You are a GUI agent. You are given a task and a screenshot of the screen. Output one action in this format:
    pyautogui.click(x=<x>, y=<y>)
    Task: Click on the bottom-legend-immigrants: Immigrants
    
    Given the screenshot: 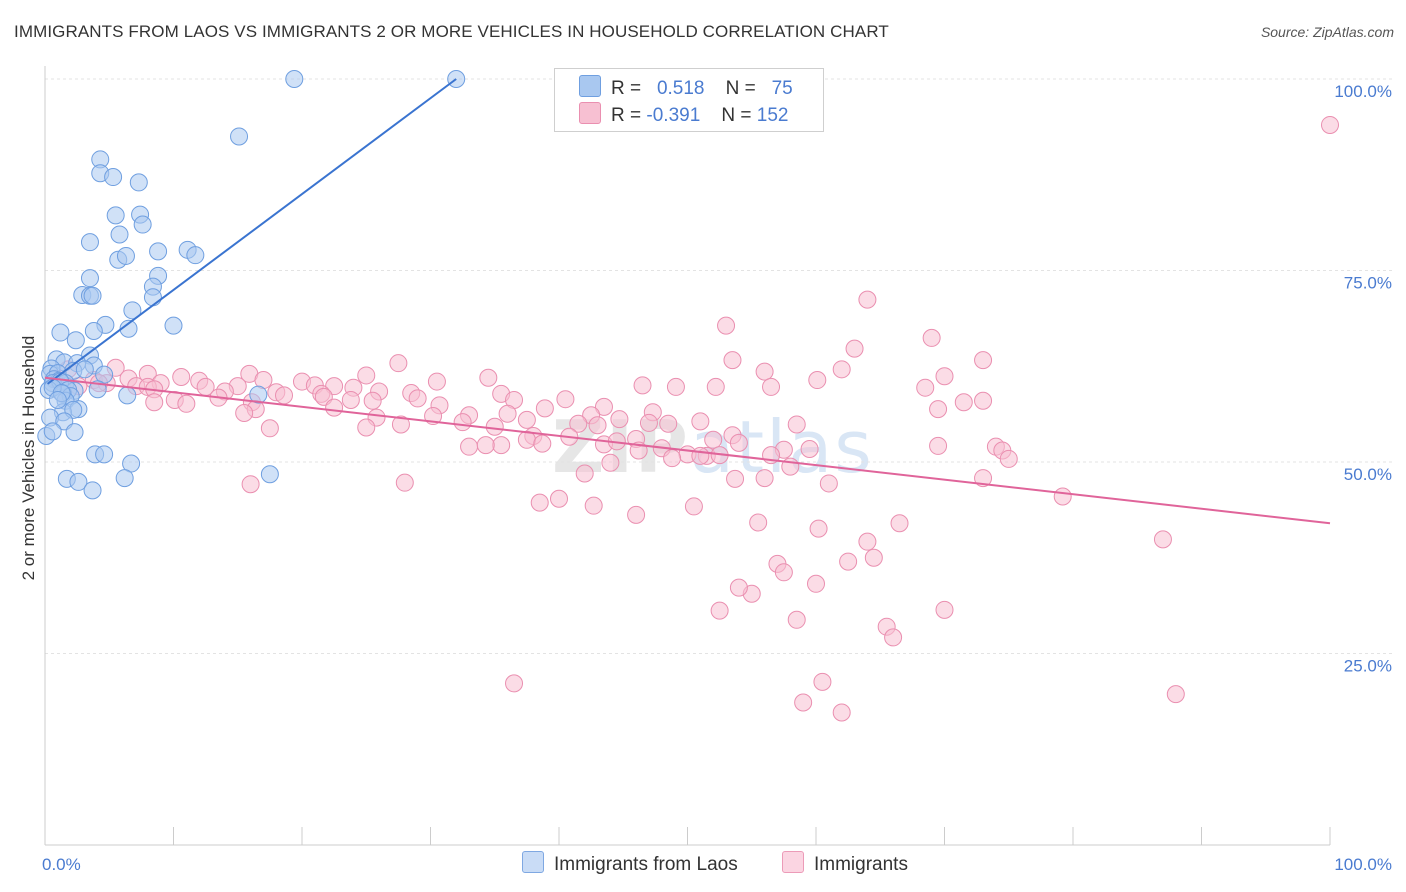 What is the action you would take?
    pyautogui.click(x=845, y=863)
    